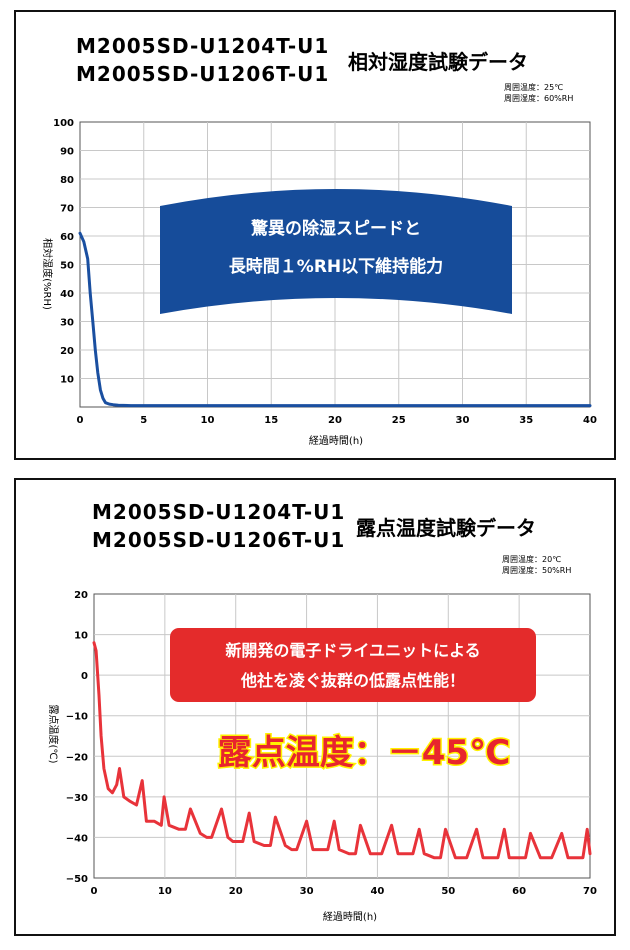 The width and height of the screenshot is (630, 950). Describe the element at coordinates (532, 559) in the screenshot. I see `condition-temperature: 周囲温度：20℃` at that location.